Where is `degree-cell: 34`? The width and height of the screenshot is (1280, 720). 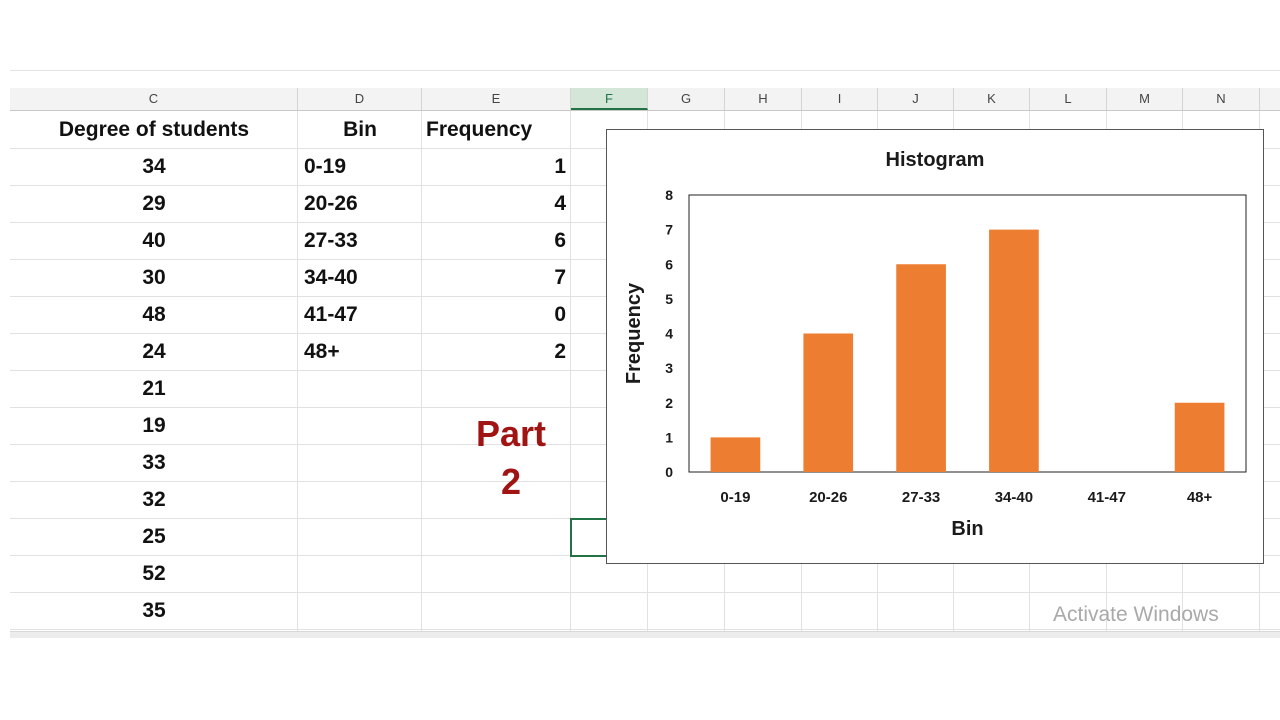 degree-cell: 34 is located at coordinates (154, 166).